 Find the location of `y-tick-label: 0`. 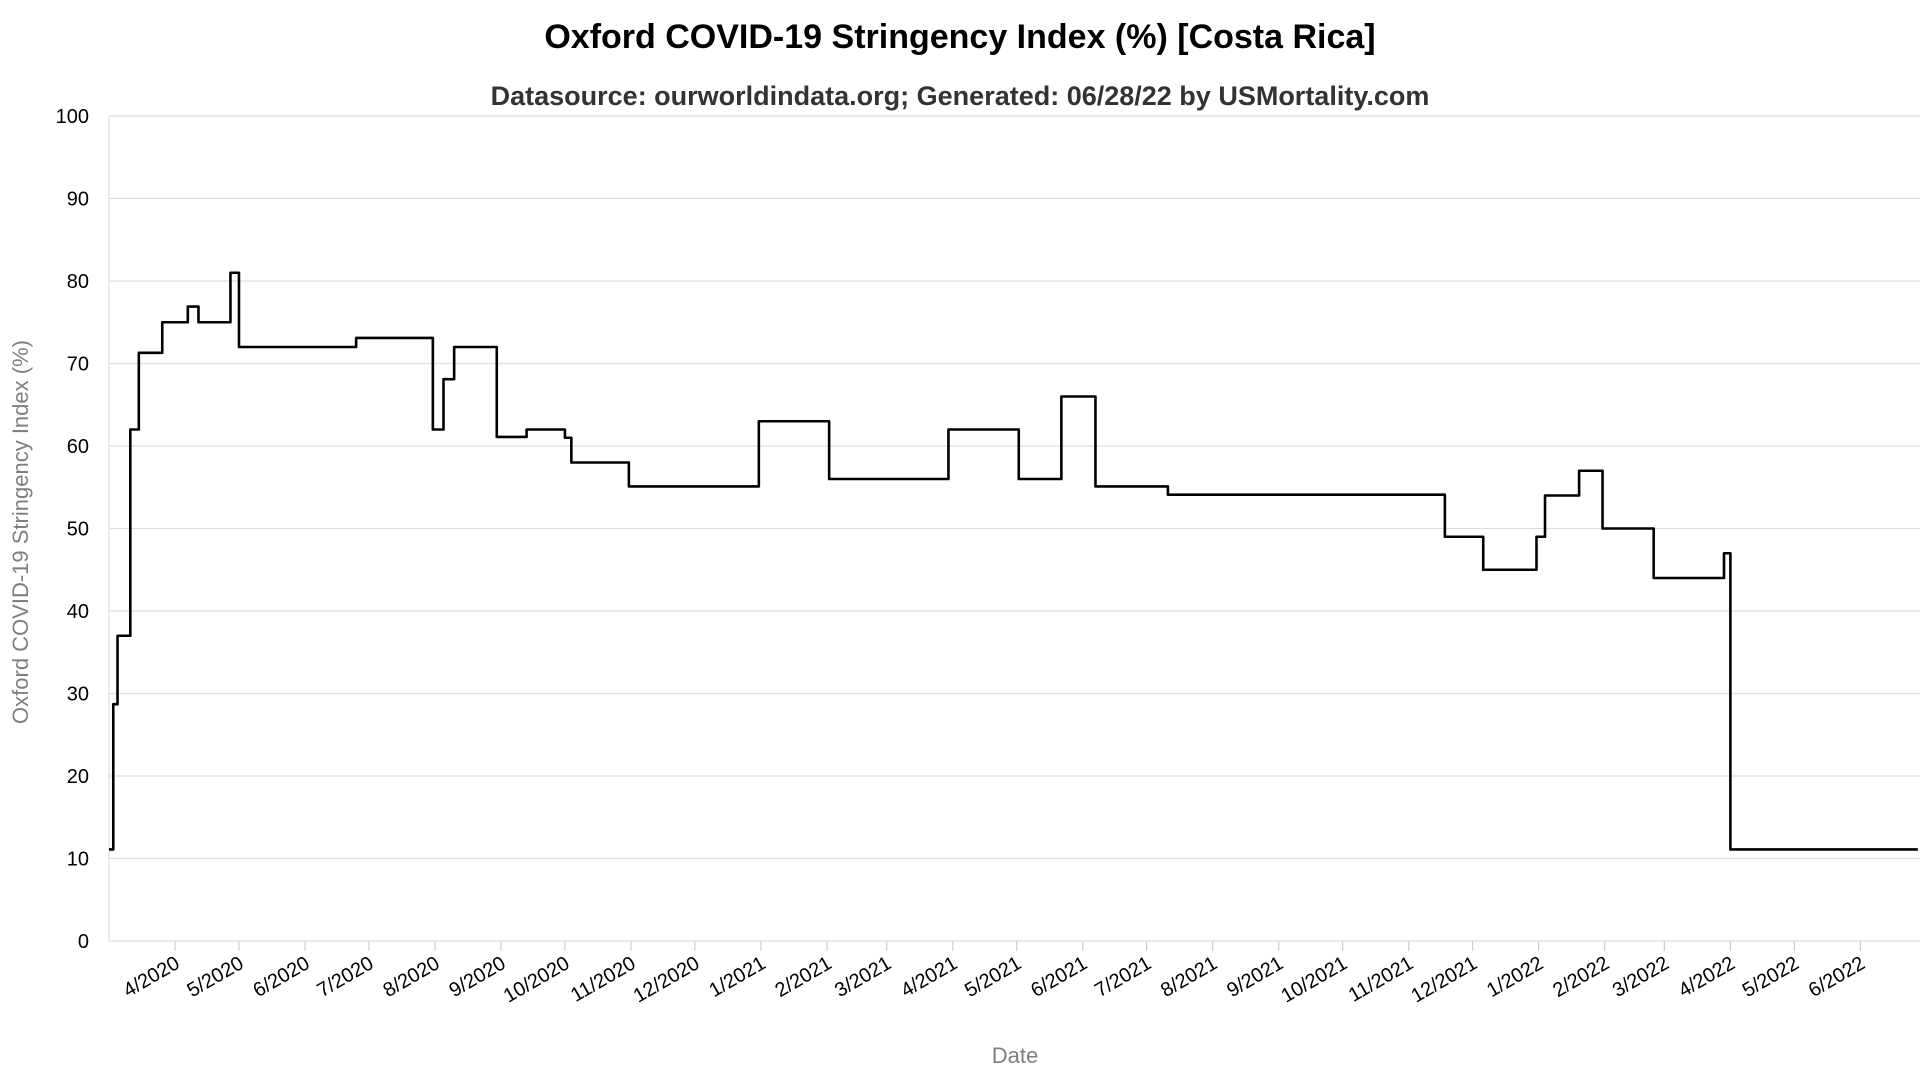

y-tick-label: 0 is located at coordinates (83, 942).